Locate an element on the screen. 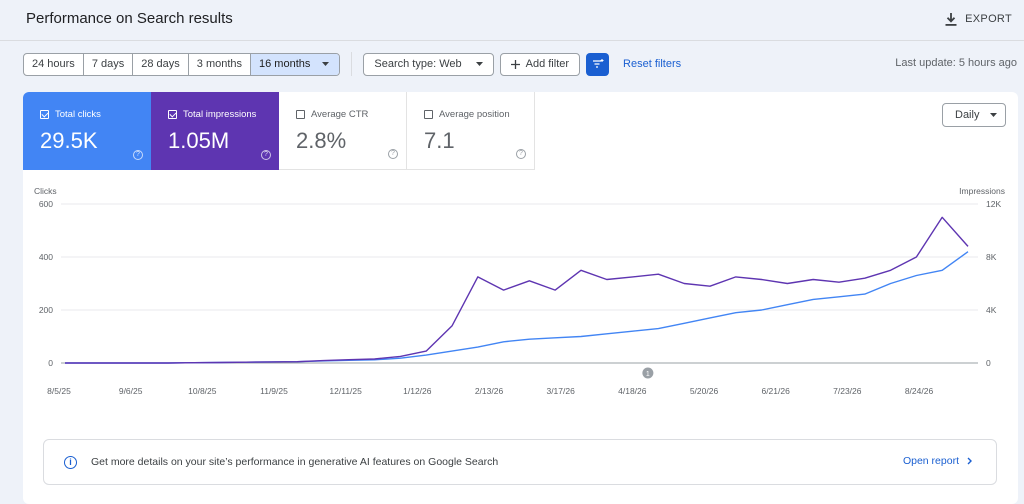 Image resolution: width=1024 pixels, height=504 pixels. plus-icon is located at coordinates (515, 64).